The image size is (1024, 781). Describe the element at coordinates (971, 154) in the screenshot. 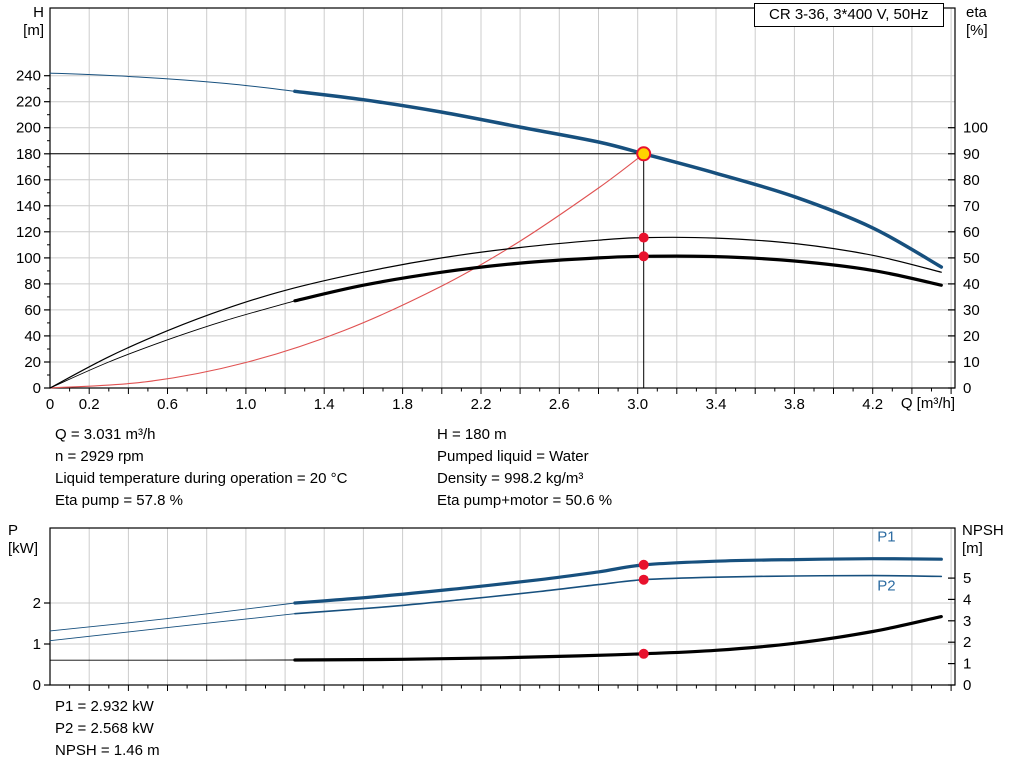

I see `tick-label: 90` at that location.